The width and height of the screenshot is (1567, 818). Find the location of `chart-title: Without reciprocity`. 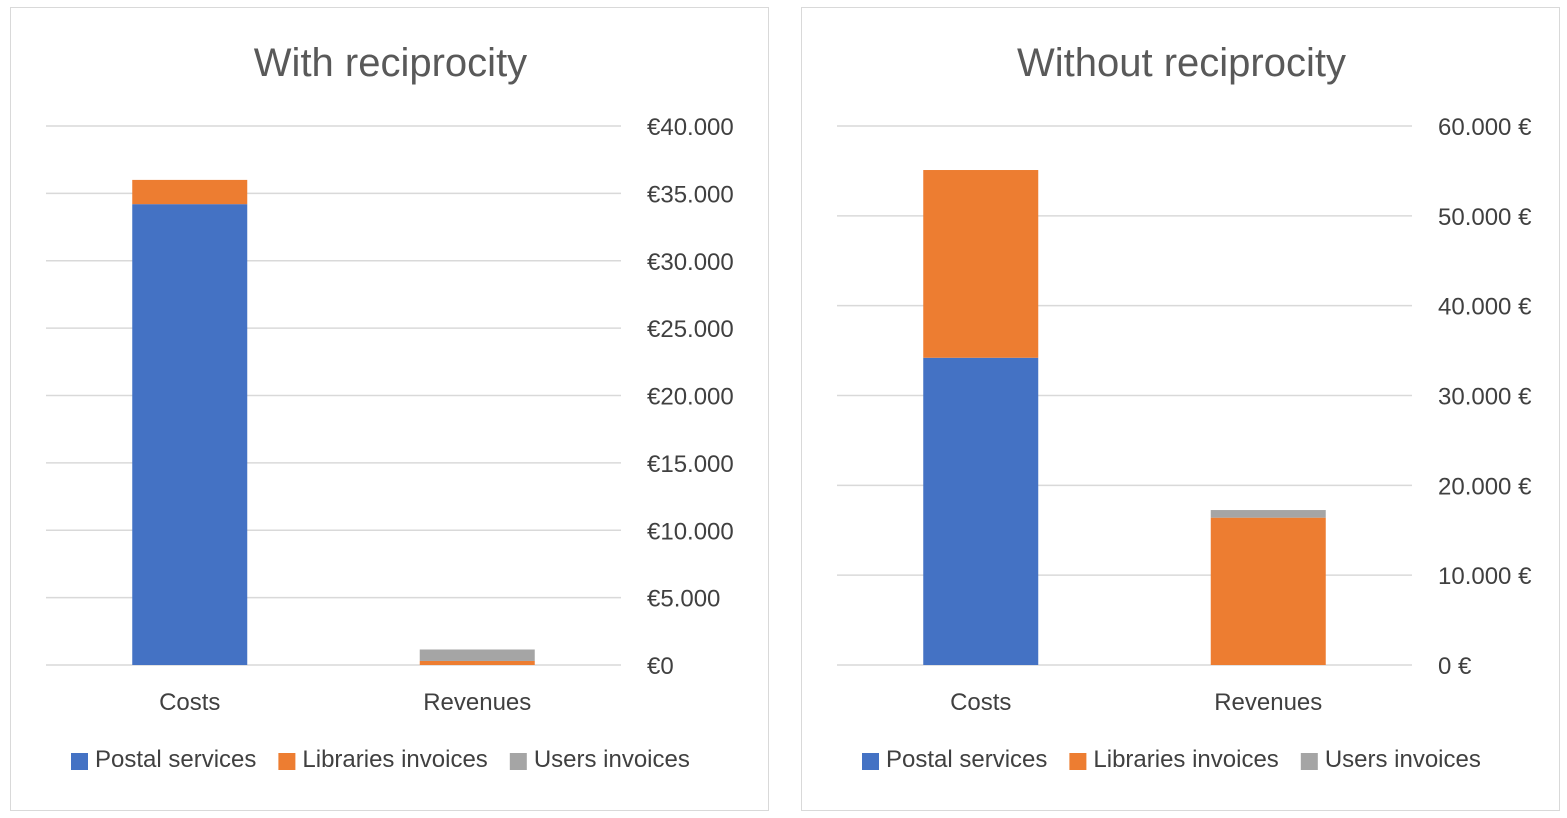

chart-title: Without reciprocity is located at coordinates (1181, 63).